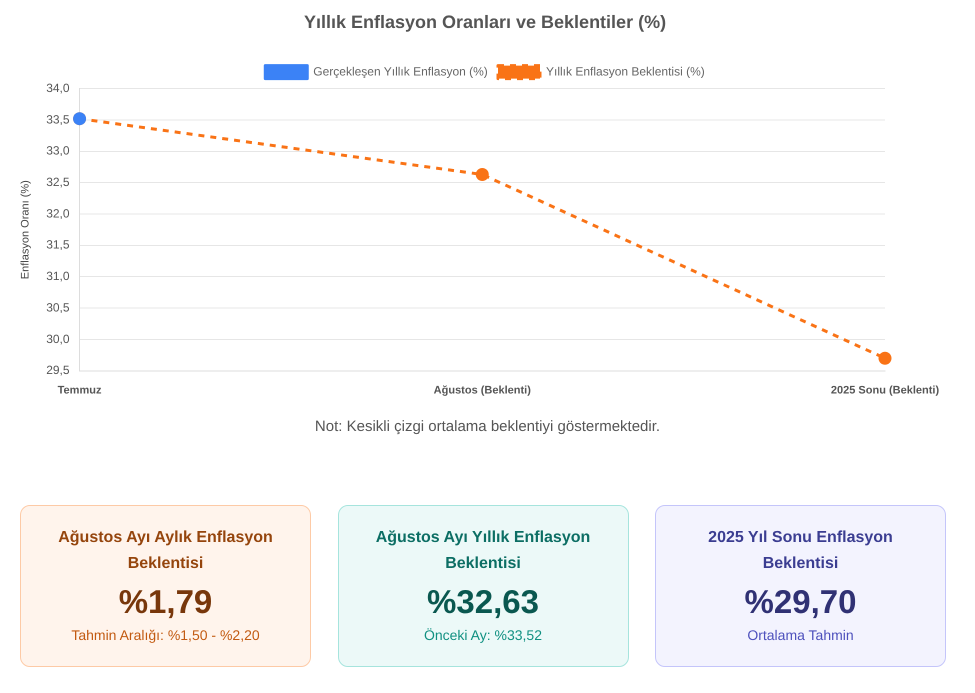 This screenshot has width=975, height=693. Describe the element at coordinates (58, 276) in the screenshot. I see `y-tick-label: 31,0` at that location.